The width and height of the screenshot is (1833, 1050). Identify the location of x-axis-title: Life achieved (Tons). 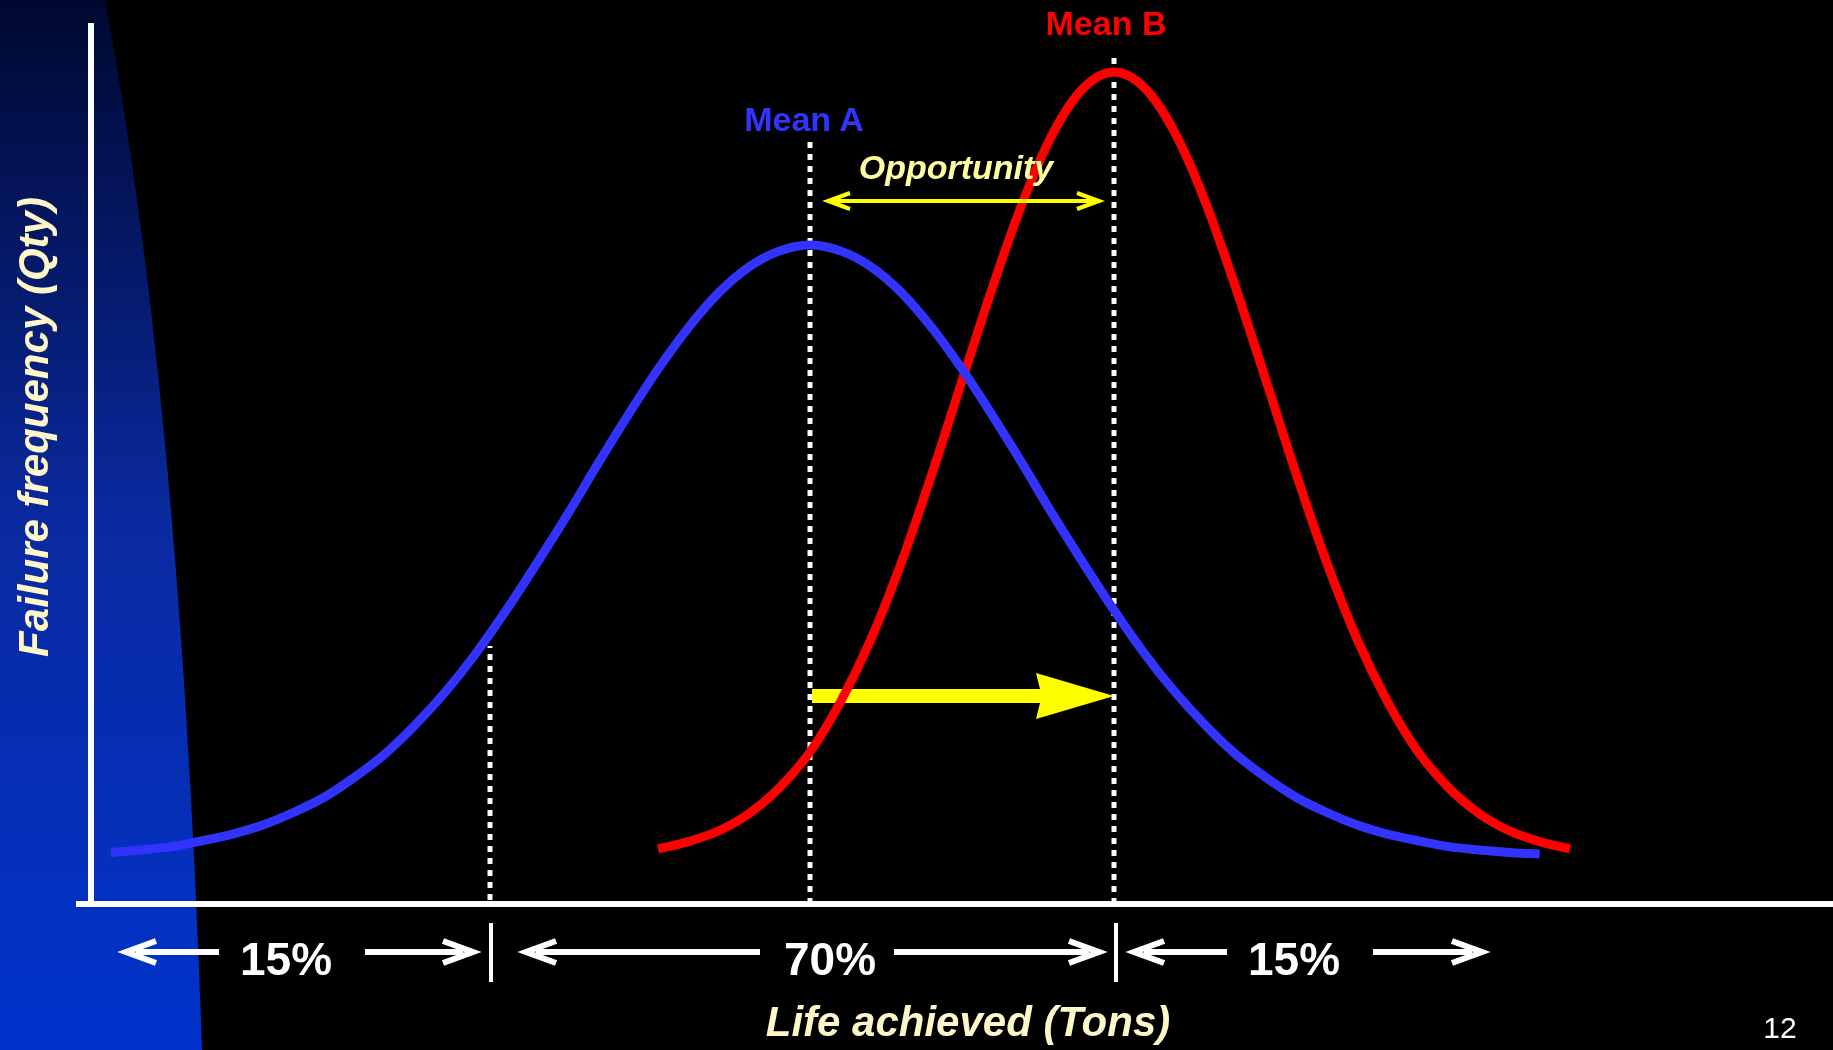
(968, 1021).